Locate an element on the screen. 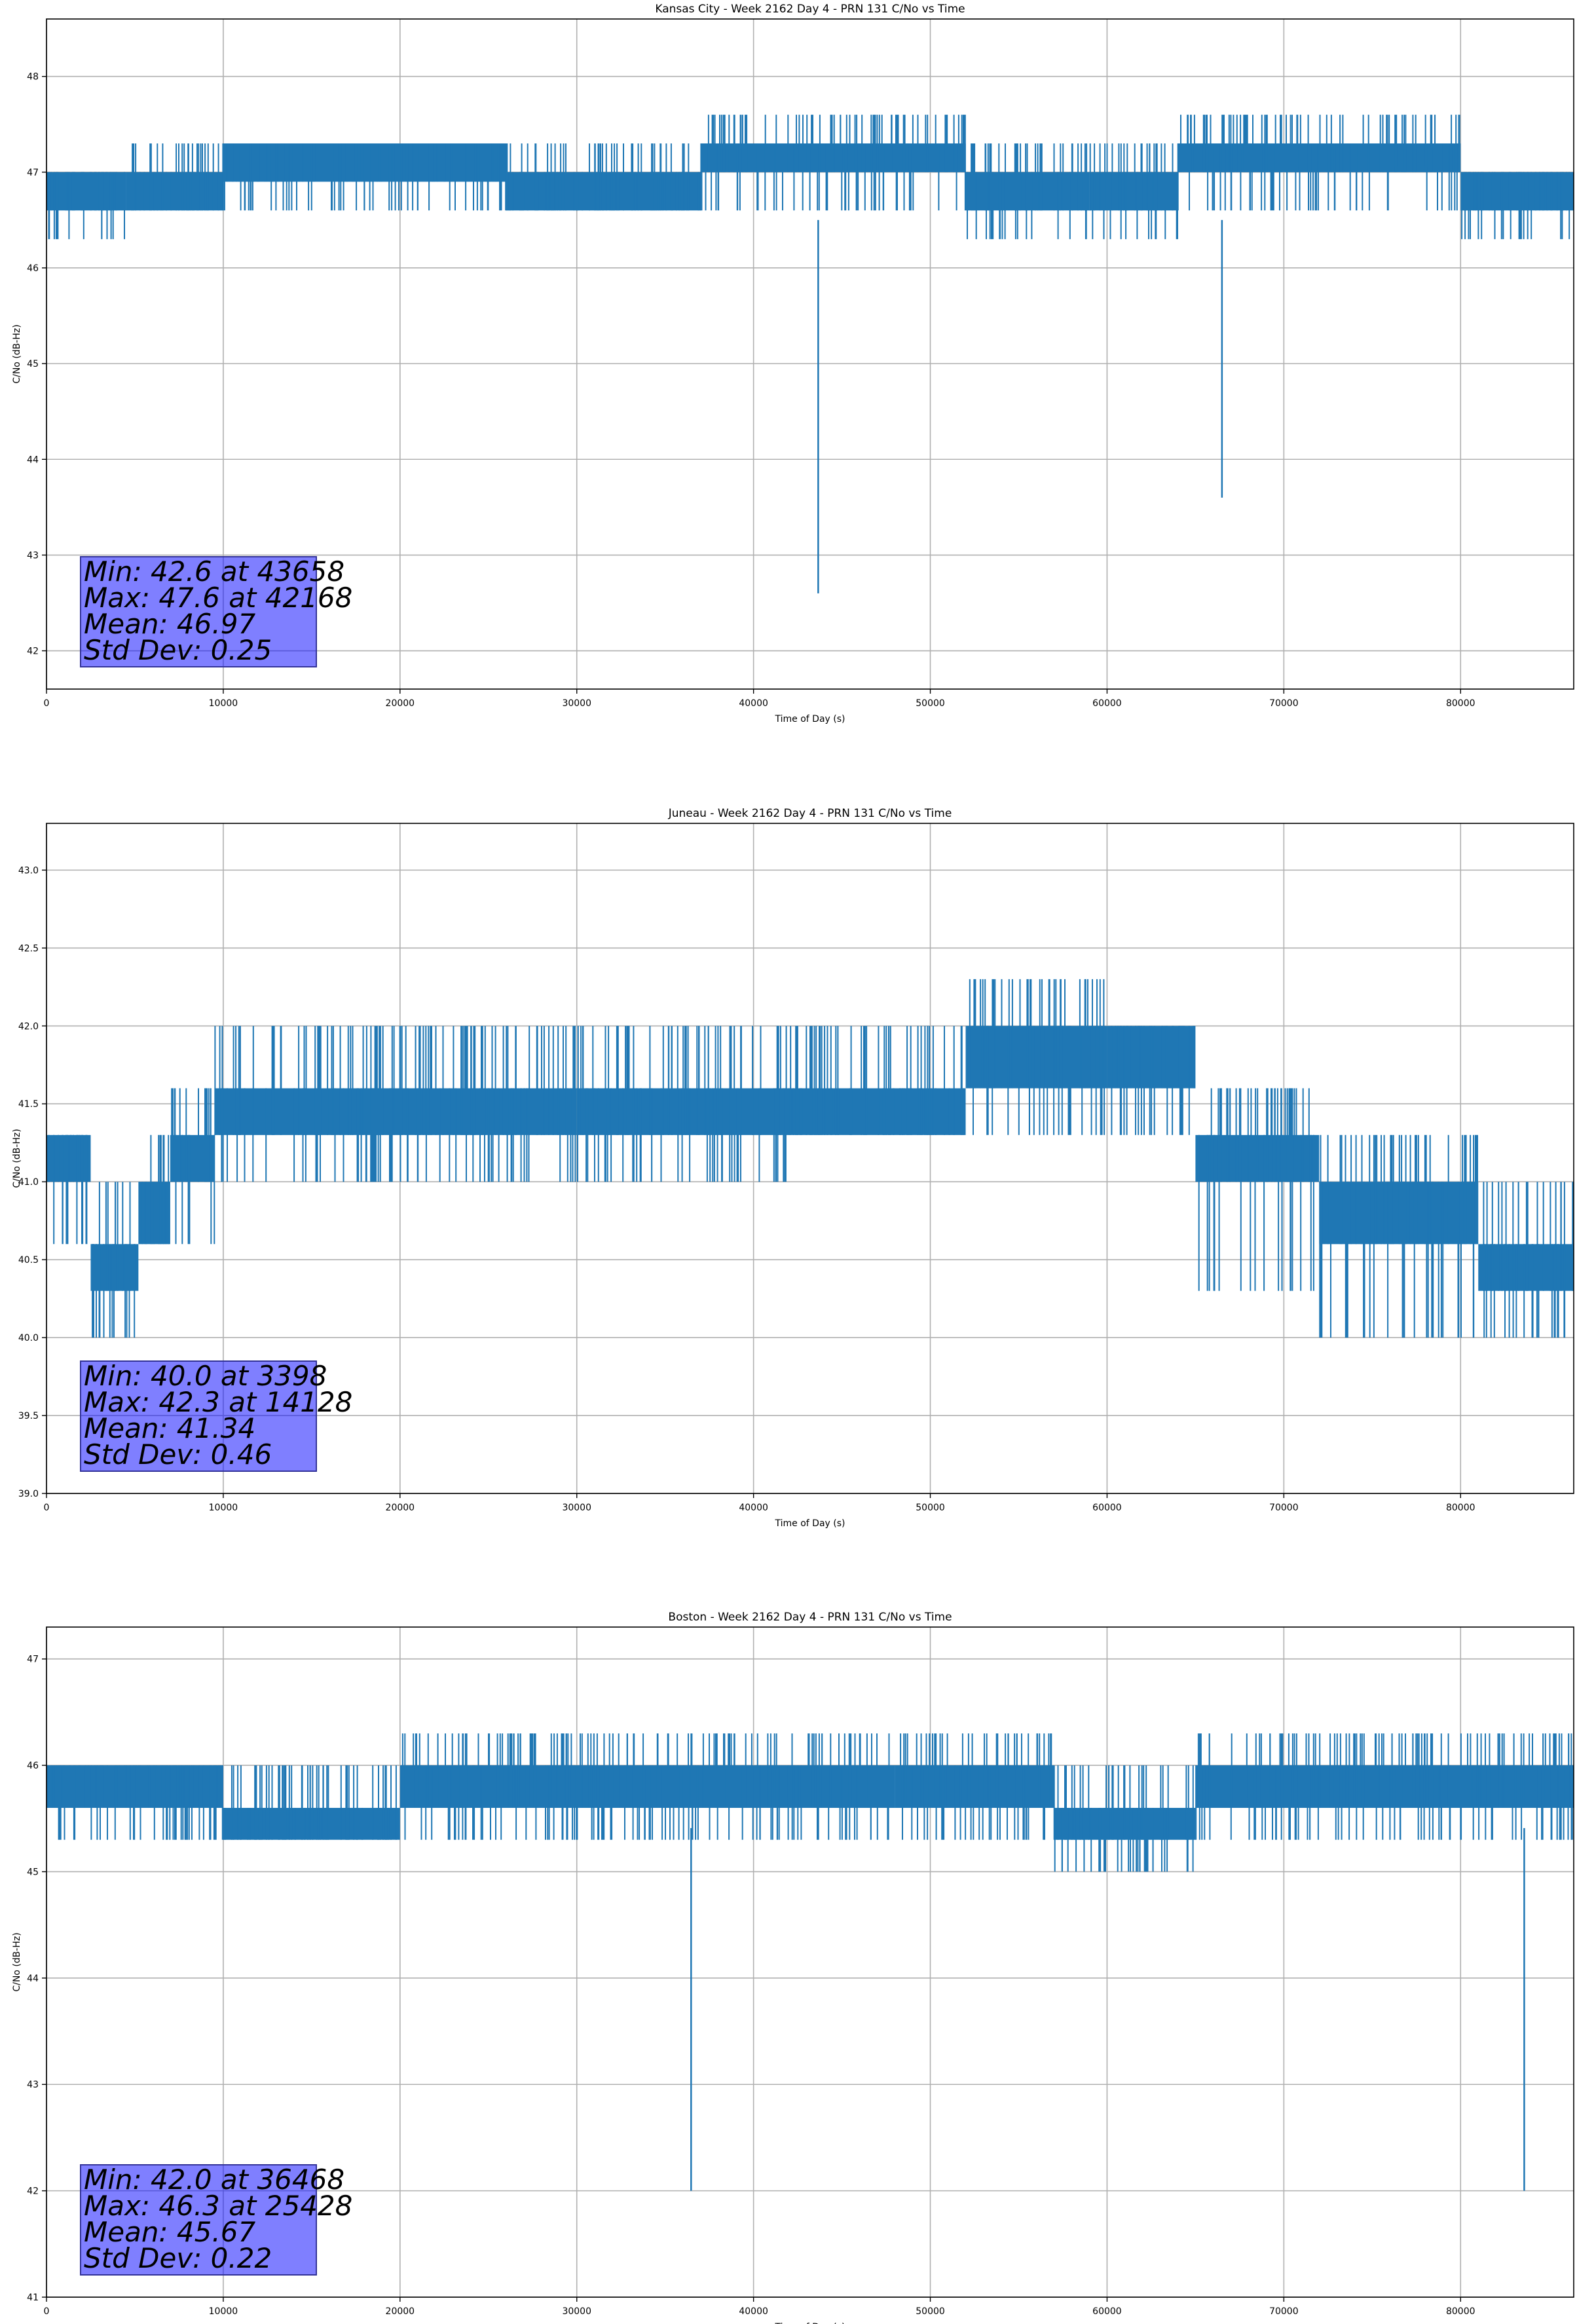  stats-max: Max: 47.6 at 42168 is located at coordinates (218, 598).